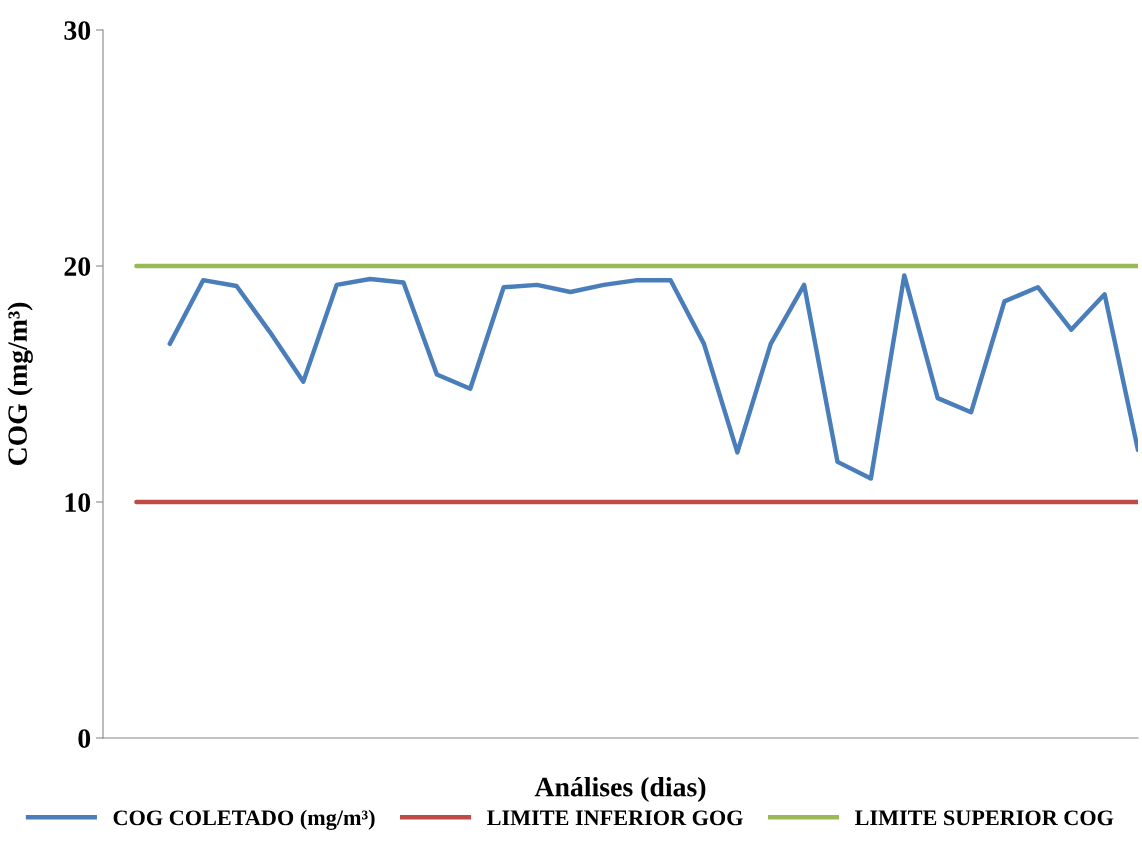 The height and width of the screenshot is (850, 1142). Describe the element at coordinates (77, 266) in the screenshot. I see `y-tick-label: 20` at that location.